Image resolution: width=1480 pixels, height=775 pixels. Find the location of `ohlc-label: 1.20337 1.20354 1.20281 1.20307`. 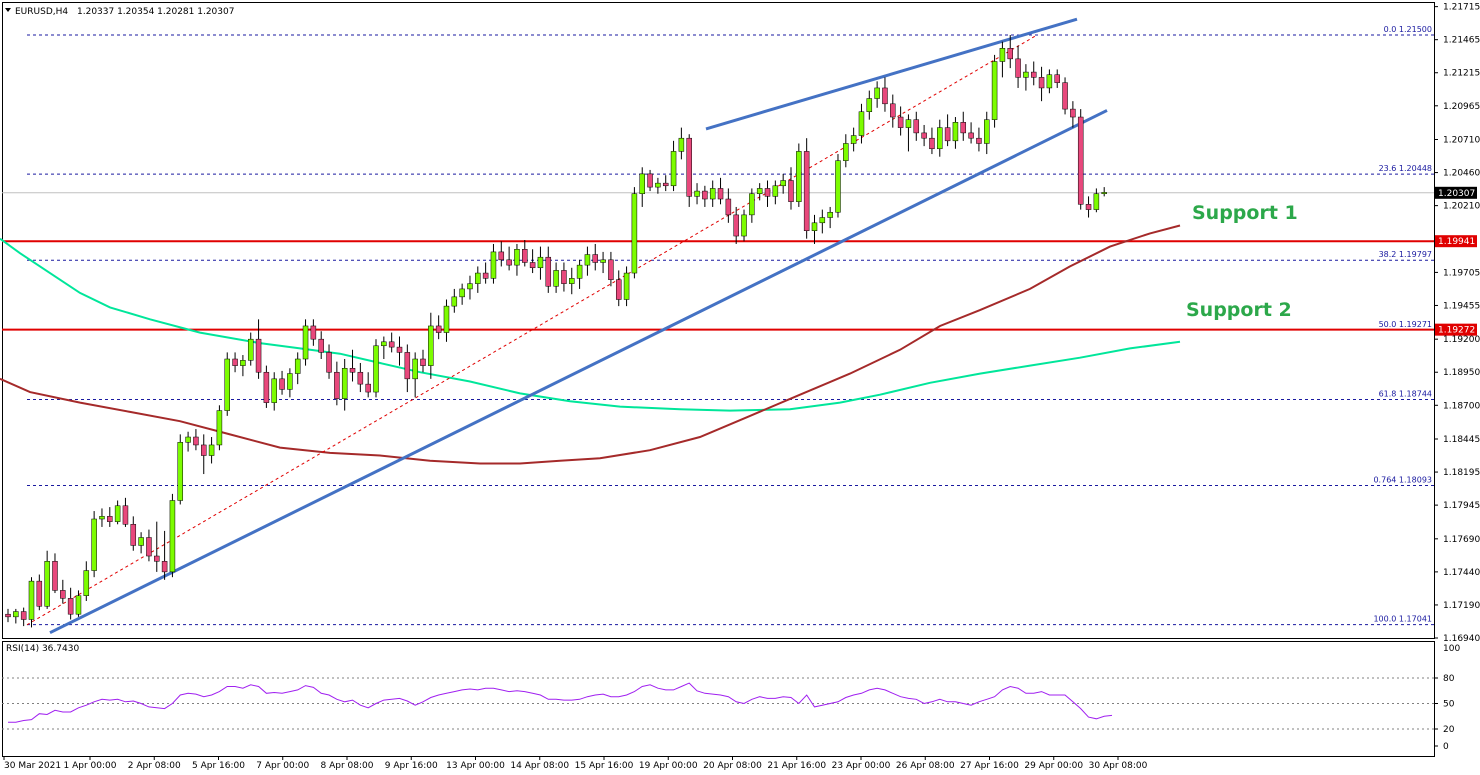

ohlc-label: 1.20337 1.20354 1.20281 1.20307 is located at coordinates (155, 12).